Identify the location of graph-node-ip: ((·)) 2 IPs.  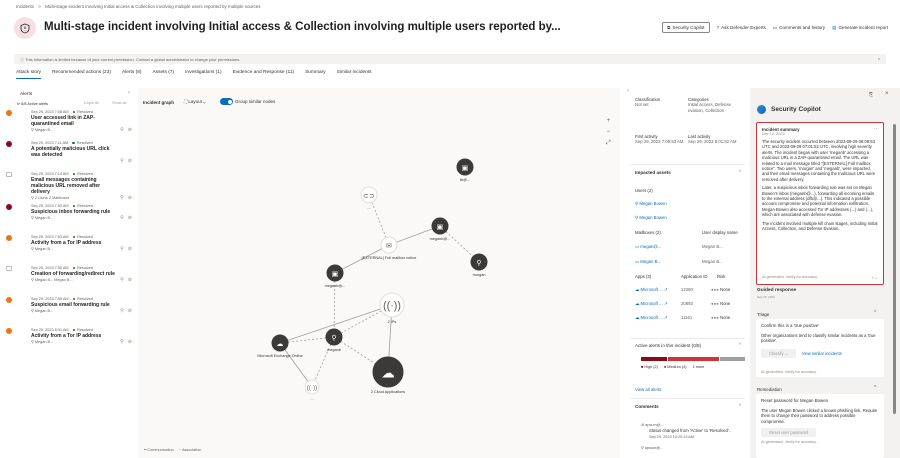
(392, 308).